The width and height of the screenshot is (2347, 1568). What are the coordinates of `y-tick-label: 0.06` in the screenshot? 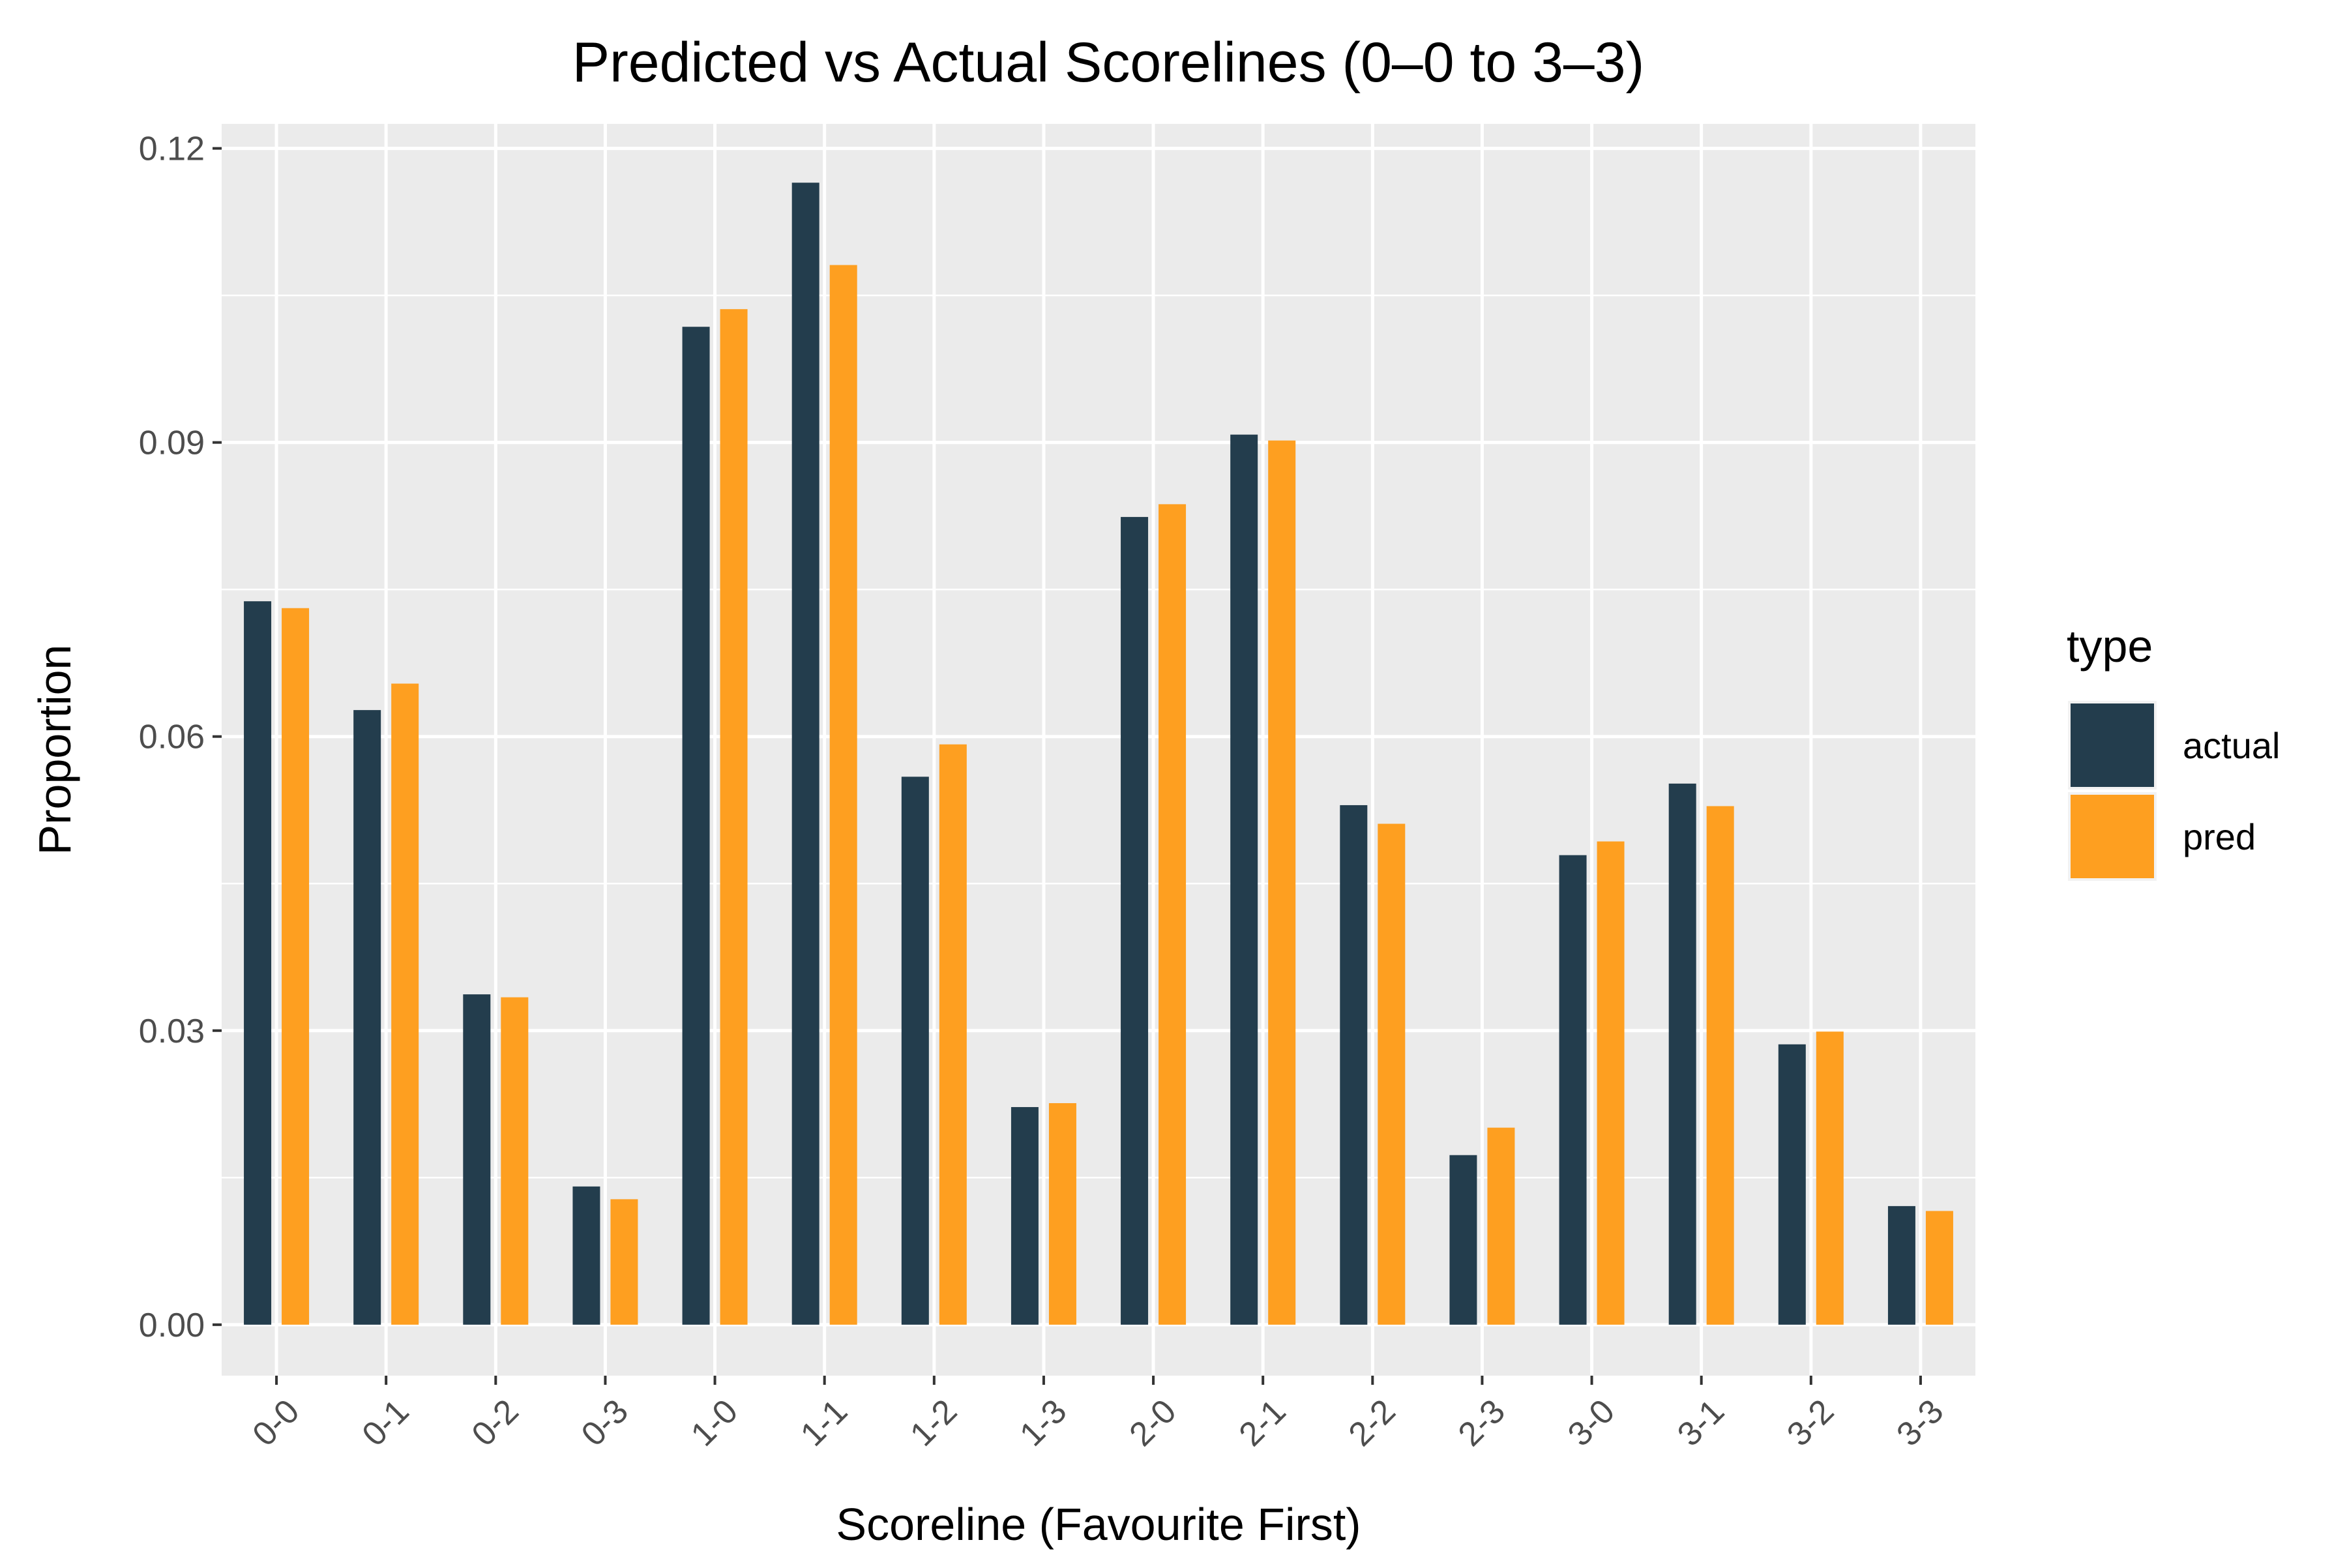 It's located at (172, 737).